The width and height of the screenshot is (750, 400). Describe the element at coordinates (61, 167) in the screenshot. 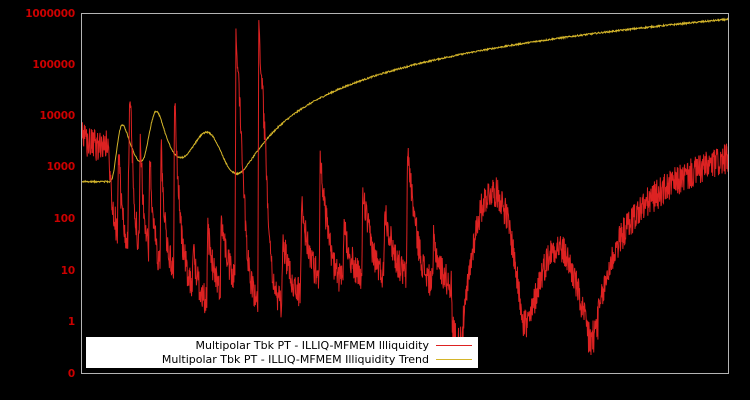

I see `y-tick-label-1000: 1000` at that location.